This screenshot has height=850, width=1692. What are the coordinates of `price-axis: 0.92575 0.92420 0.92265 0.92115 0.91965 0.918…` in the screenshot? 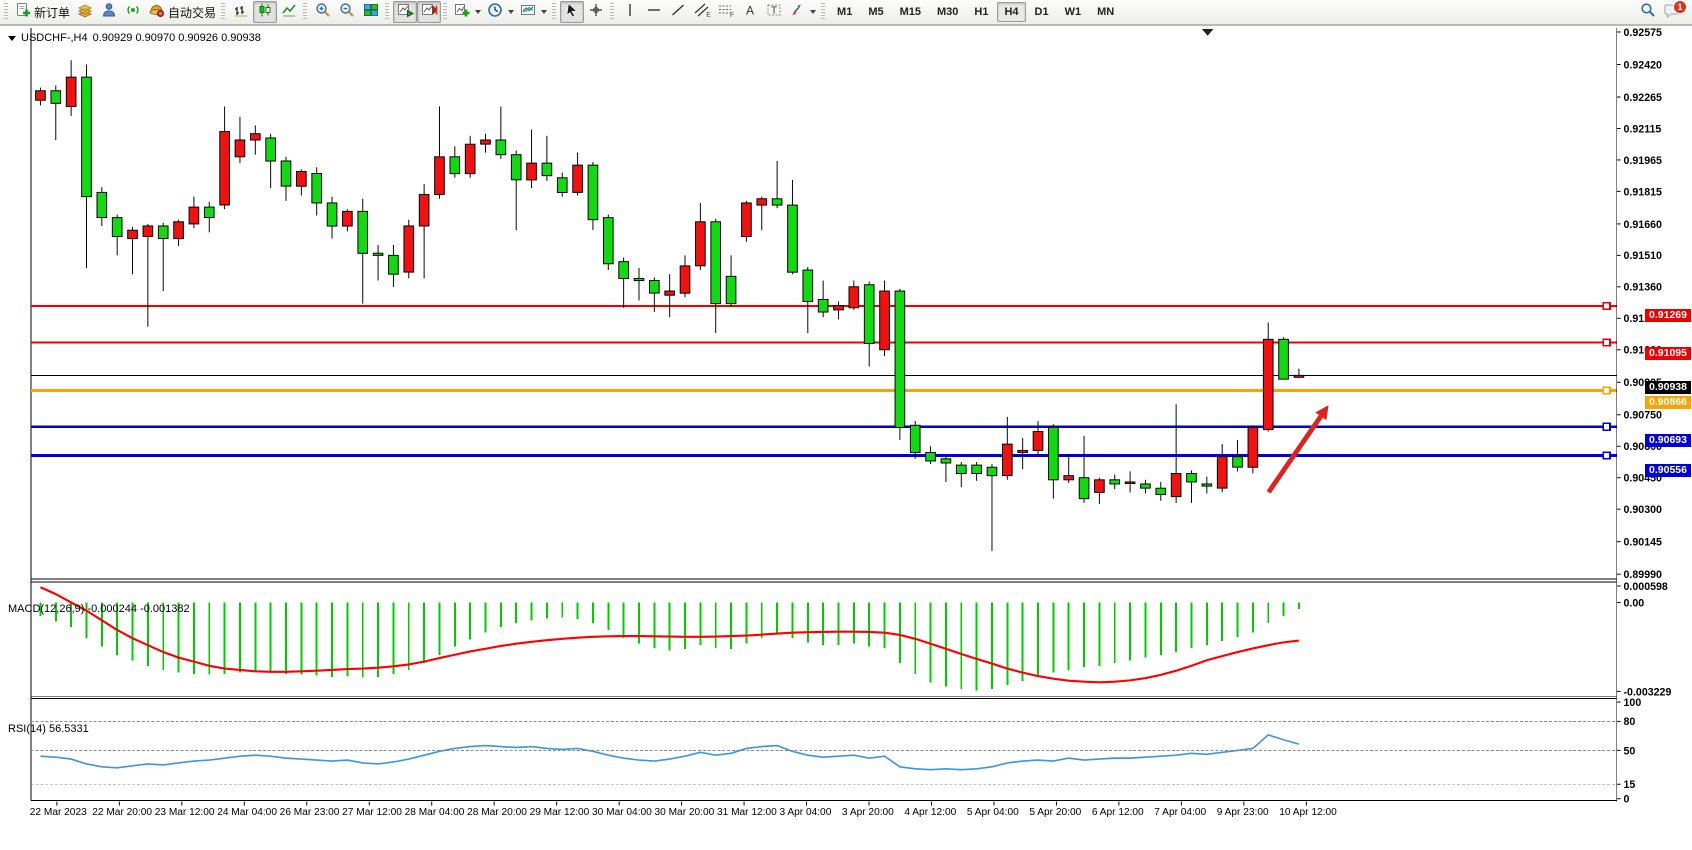 It's located at (1644, 417).